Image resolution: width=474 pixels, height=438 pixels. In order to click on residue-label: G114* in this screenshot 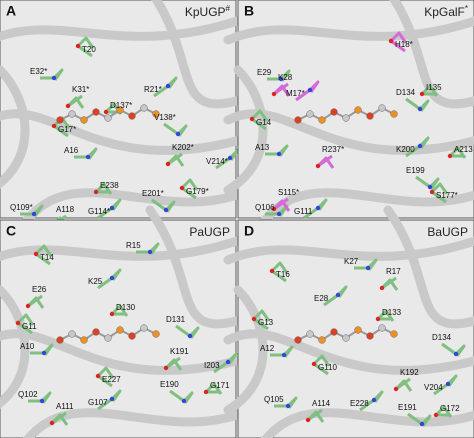, I will do `click(99, 211)`.